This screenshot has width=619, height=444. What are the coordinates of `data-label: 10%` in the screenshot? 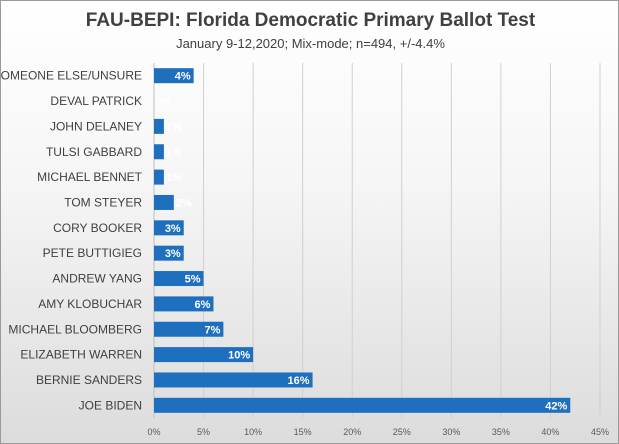 It's located at (239, 356).